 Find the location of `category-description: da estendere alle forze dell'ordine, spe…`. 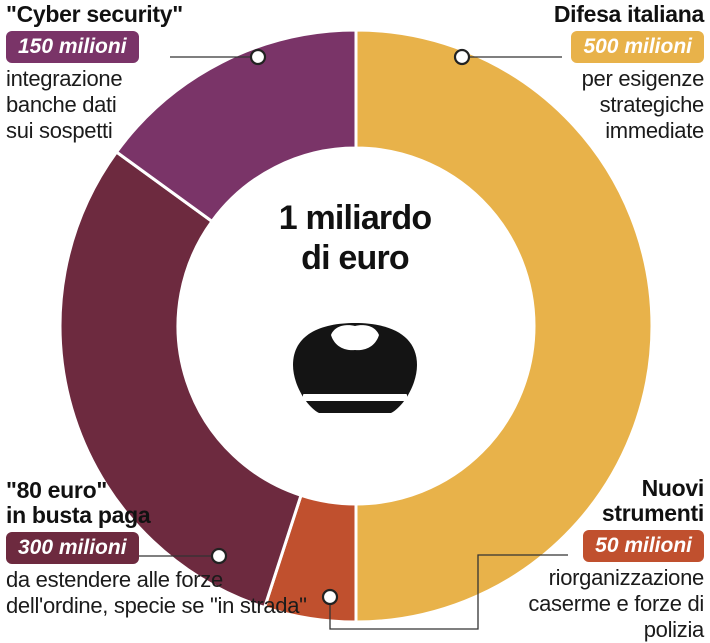

category-description: da estendere alle forze dell'ordine, spe… is located at coordinates (156, 592).